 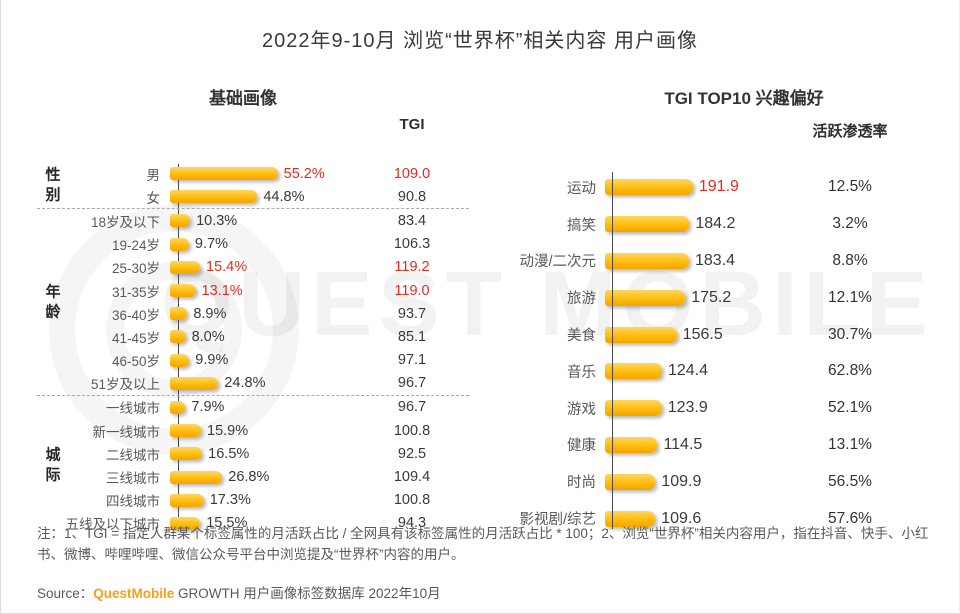 What do you see at coordinates (253, 500) in the screenshot?
I see `chart-row: 四线城市 17.3% 100.8` at bounding box center [253, 500].